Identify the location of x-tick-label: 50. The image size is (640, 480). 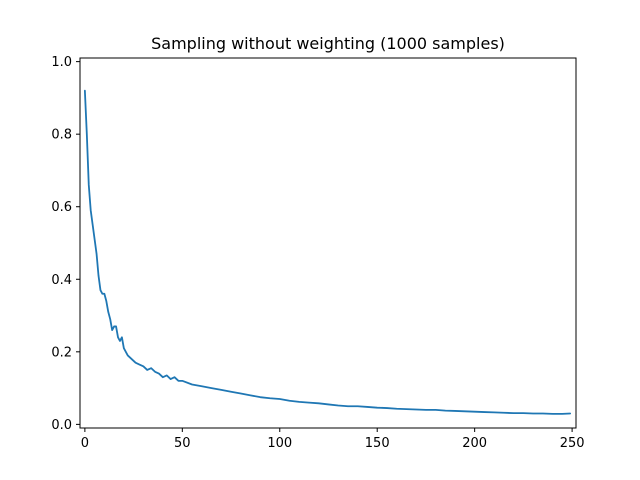
(182, 443).